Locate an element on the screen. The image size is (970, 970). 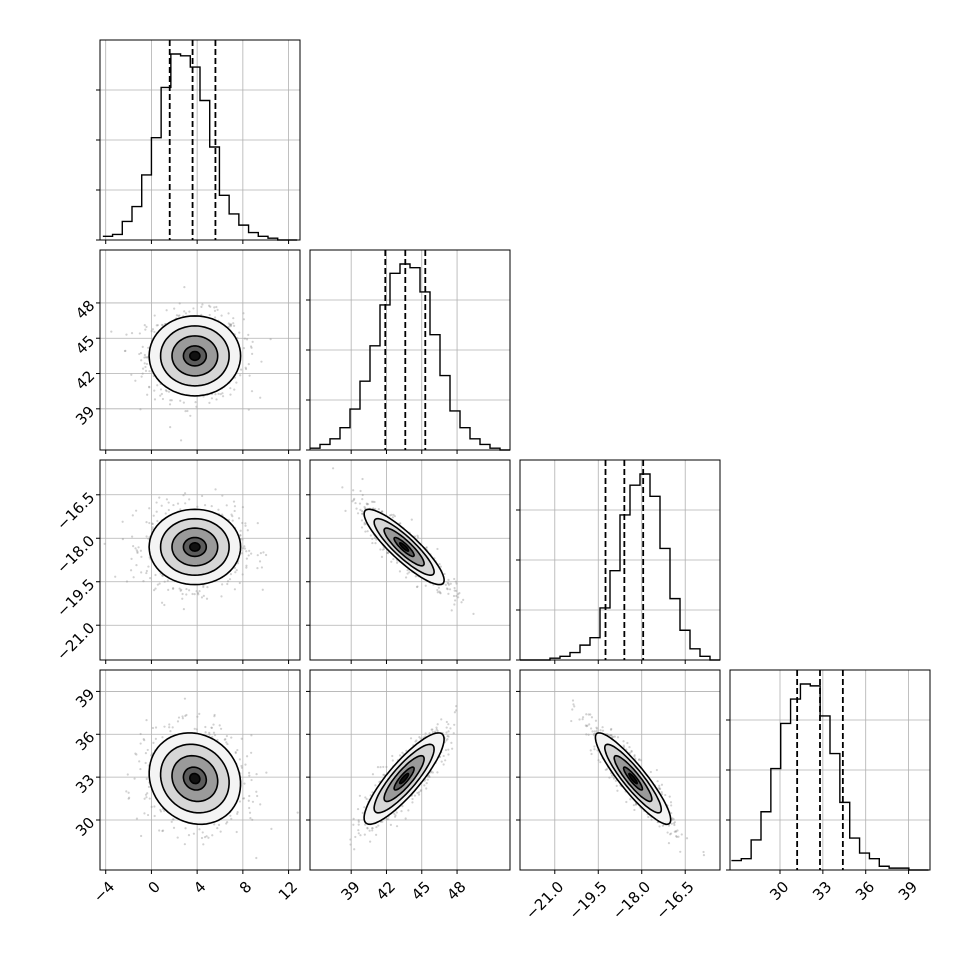
panel-content is located at coordinates (638, 778).